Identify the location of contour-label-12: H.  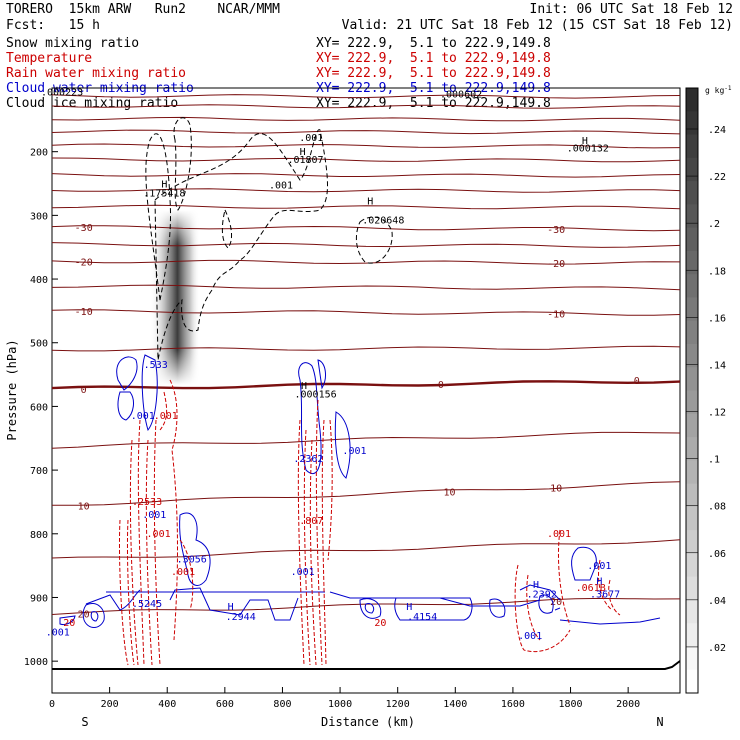
(304, 386).